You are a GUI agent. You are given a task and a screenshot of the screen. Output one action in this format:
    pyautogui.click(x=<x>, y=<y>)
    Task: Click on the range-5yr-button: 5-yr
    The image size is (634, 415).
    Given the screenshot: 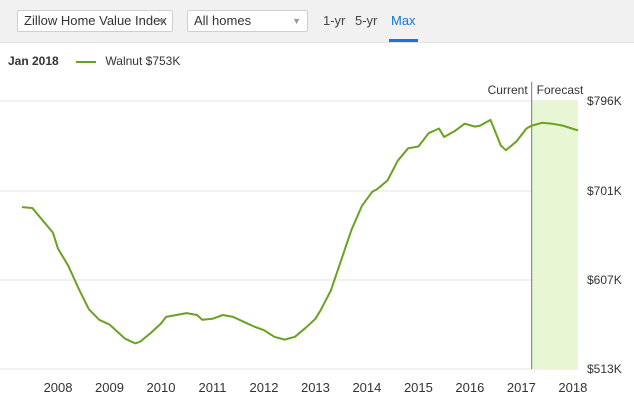 What is the action you would take?
    pyautogui.click(x=366, y=20)
    